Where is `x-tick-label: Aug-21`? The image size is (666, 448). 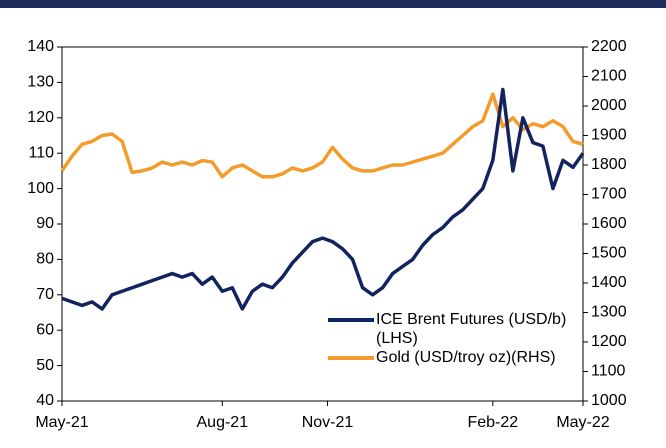 x-tick-label: Aug-21 is located at coordinates (223, 422).